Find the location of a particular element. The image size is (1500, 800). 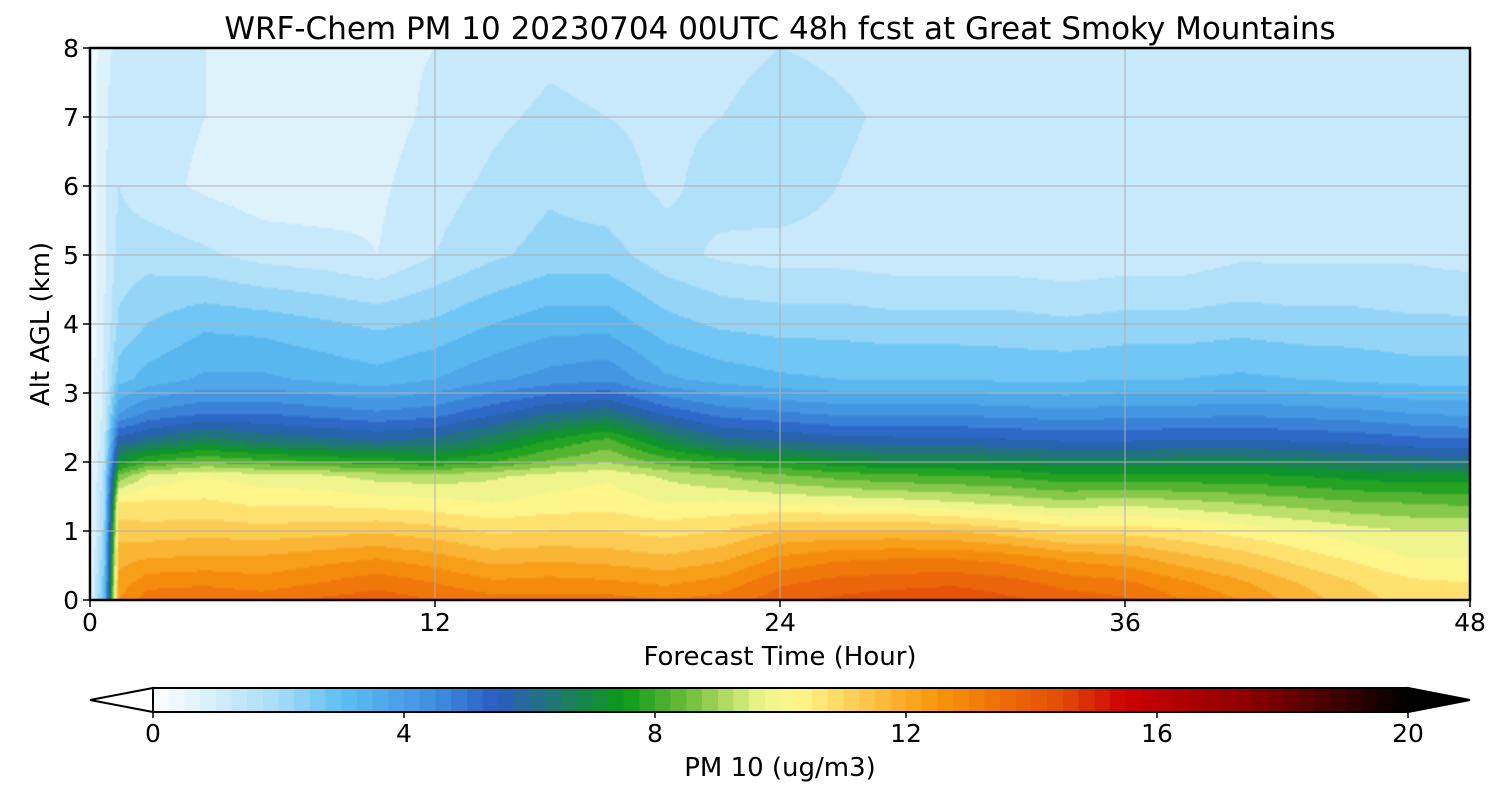

y-axis-ticks: 0 1 2 3 4 5 6 7 8 is located at coordinates (76, 324).